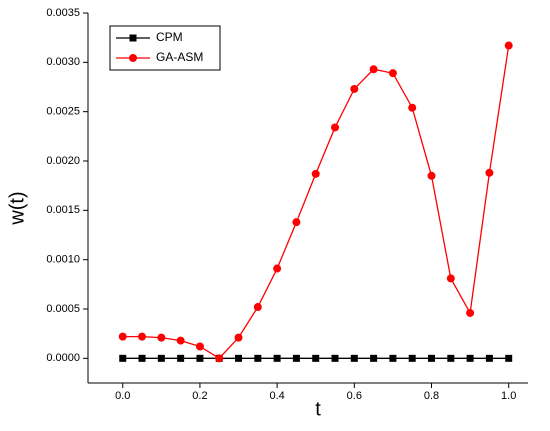 Image resolution: width=550 pixels, height=431 pixels. I want to click on y-axis-label: w(t), so click(17, 208).